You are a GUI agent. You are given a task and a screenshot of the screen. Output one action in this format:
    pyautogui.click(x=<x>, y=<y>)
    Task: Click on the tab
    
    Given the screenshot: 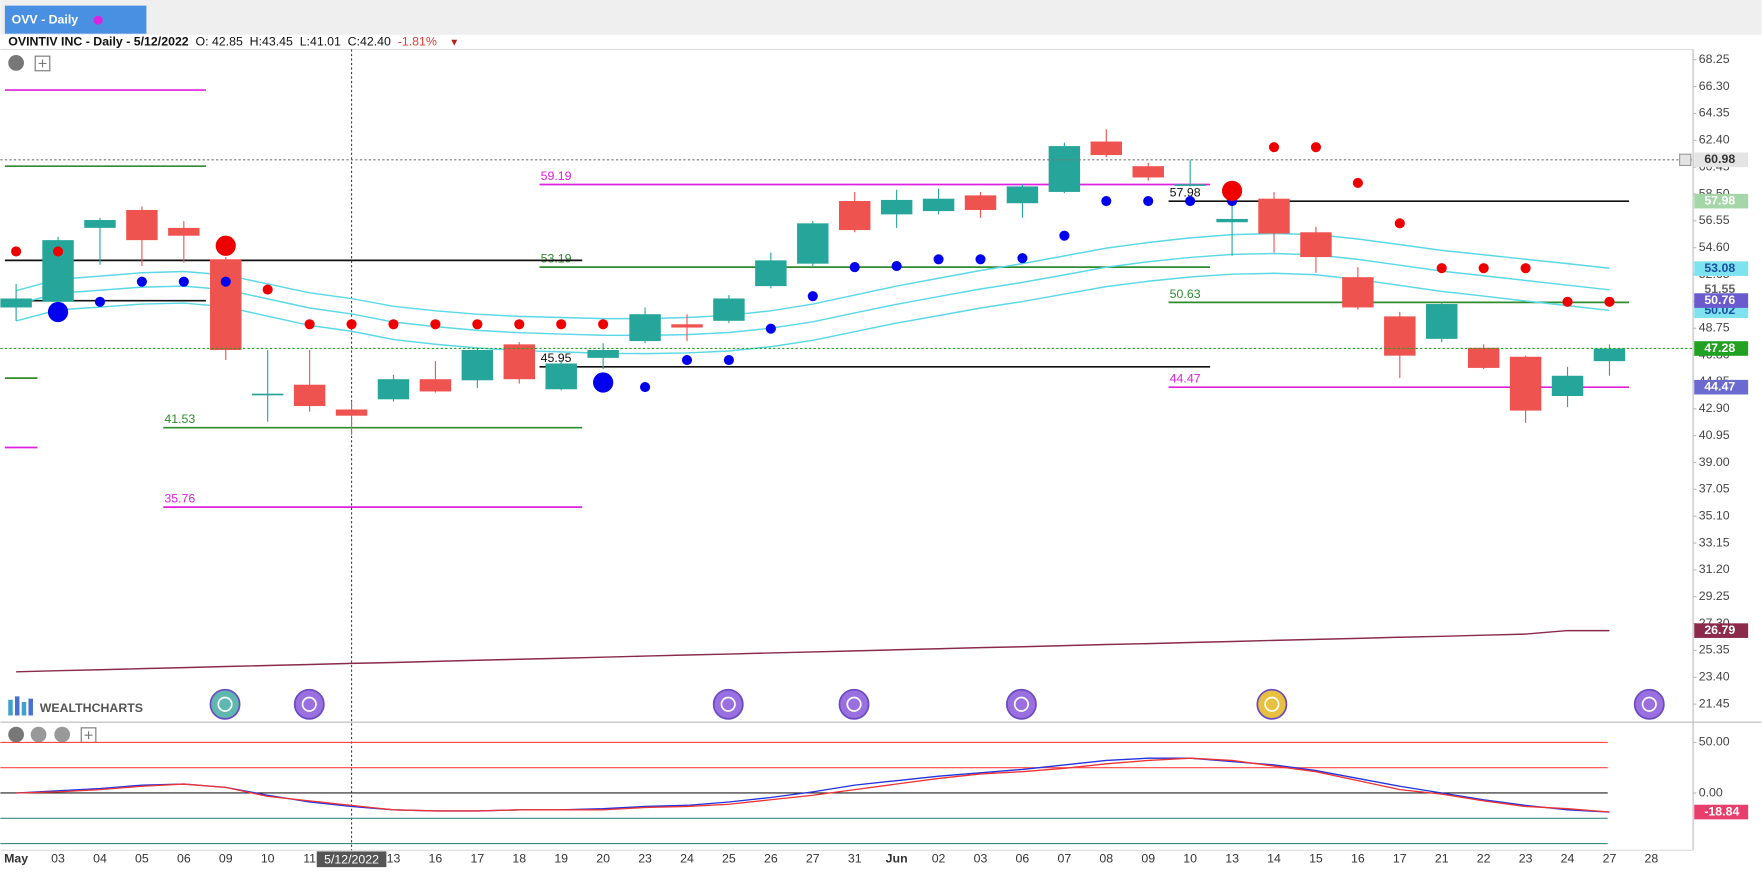 What is the action you would take?
    pyautogui.click(x=75, y=19)
    